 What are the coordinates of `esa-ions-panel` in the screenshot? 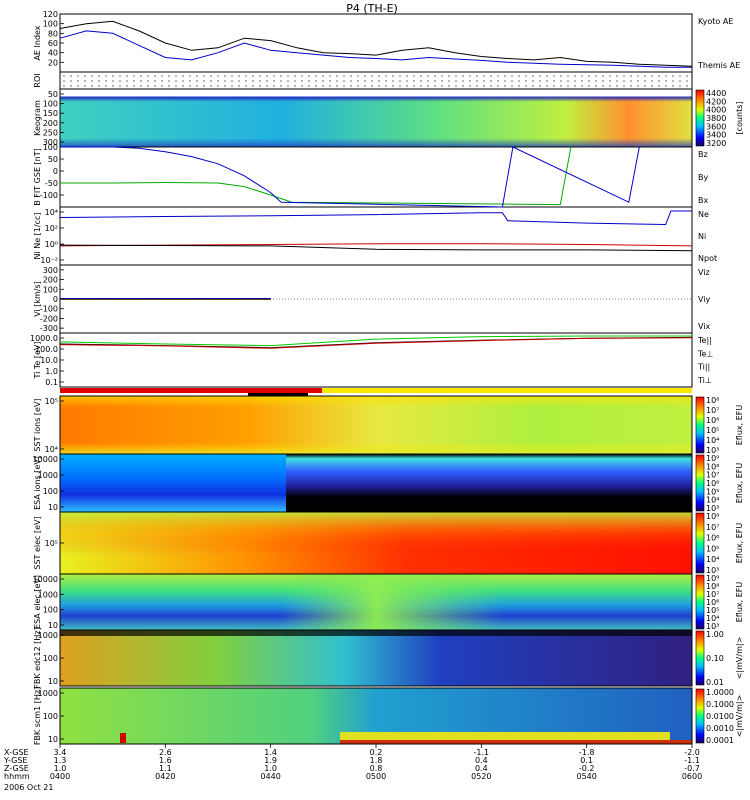 It's located at (376, 483).